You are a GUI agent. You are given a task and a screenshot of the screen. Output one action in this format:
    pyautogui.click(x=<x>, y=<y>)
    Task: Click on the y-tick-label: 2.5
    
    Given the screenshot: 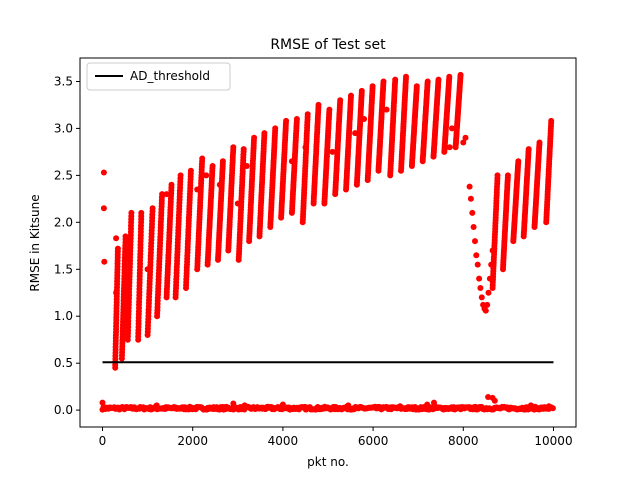 What is the action you would take?
    pyautogui.click(x=63, y=175)
    